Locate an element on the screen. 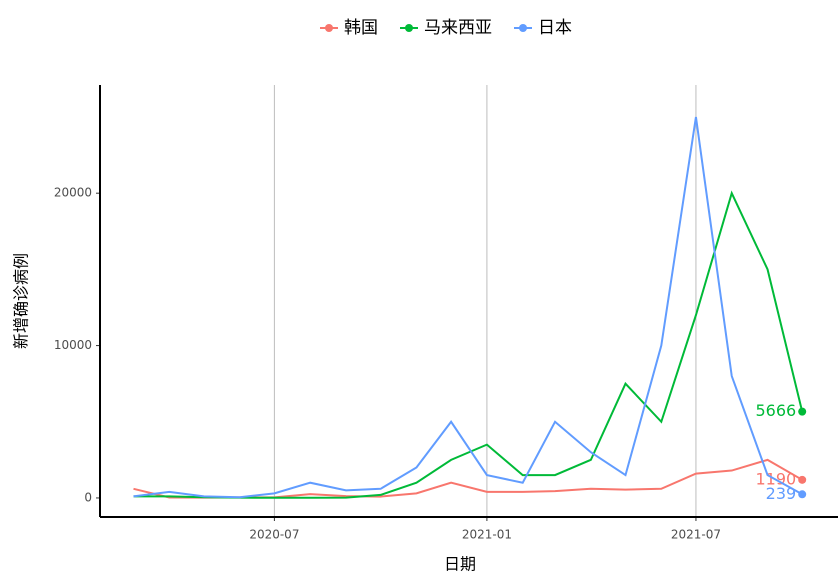  legend-label: 韩国 is located at coordinates (361, 28).